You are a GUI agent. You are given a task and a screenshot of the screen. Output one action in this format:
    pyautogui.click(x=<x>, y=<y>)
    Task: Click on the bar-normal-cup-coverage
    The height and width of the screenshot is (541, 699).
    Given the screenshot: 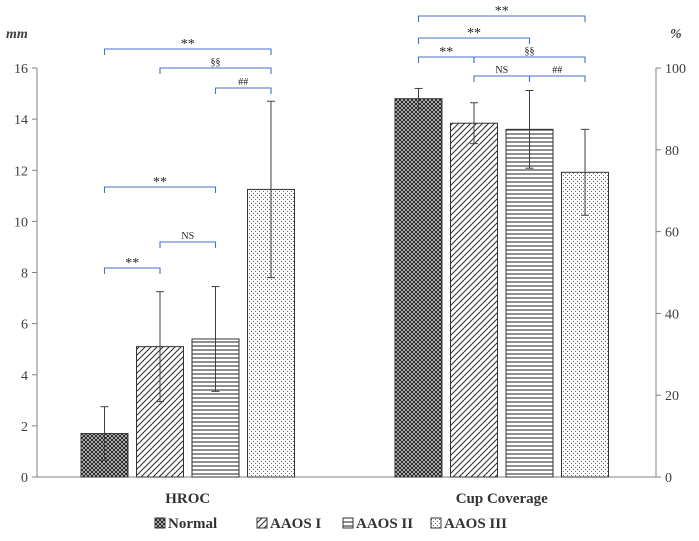 What is the action you would take?
    pyautogui.click(x=418, y=288)
    